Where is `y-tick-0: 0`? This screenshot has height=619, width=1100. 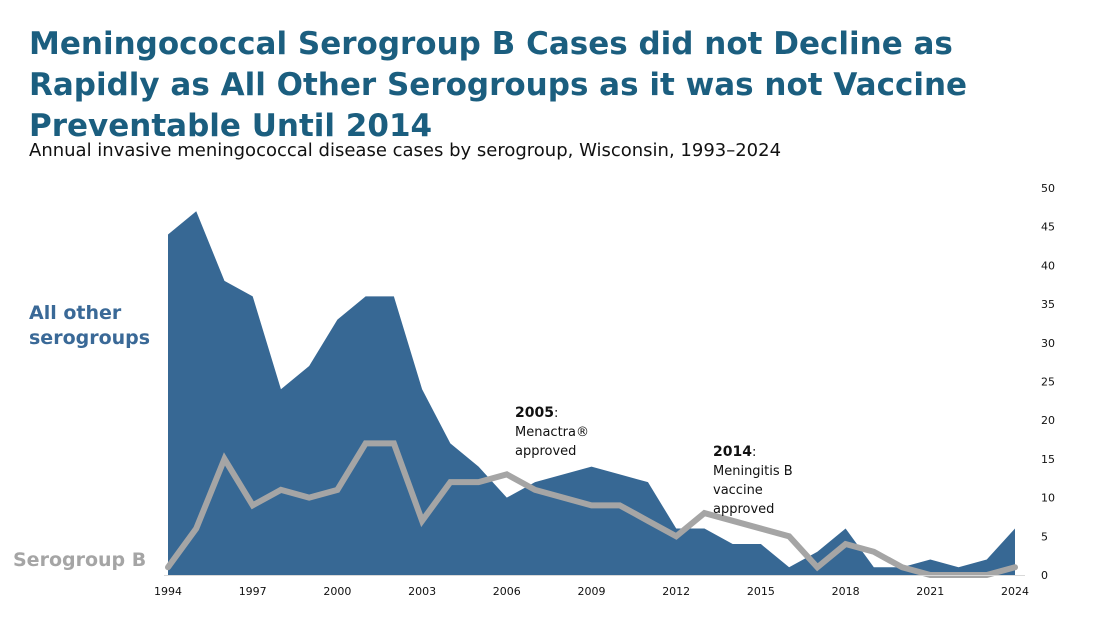
y-tick-0: 0 is located at coordinates (1044, 575).